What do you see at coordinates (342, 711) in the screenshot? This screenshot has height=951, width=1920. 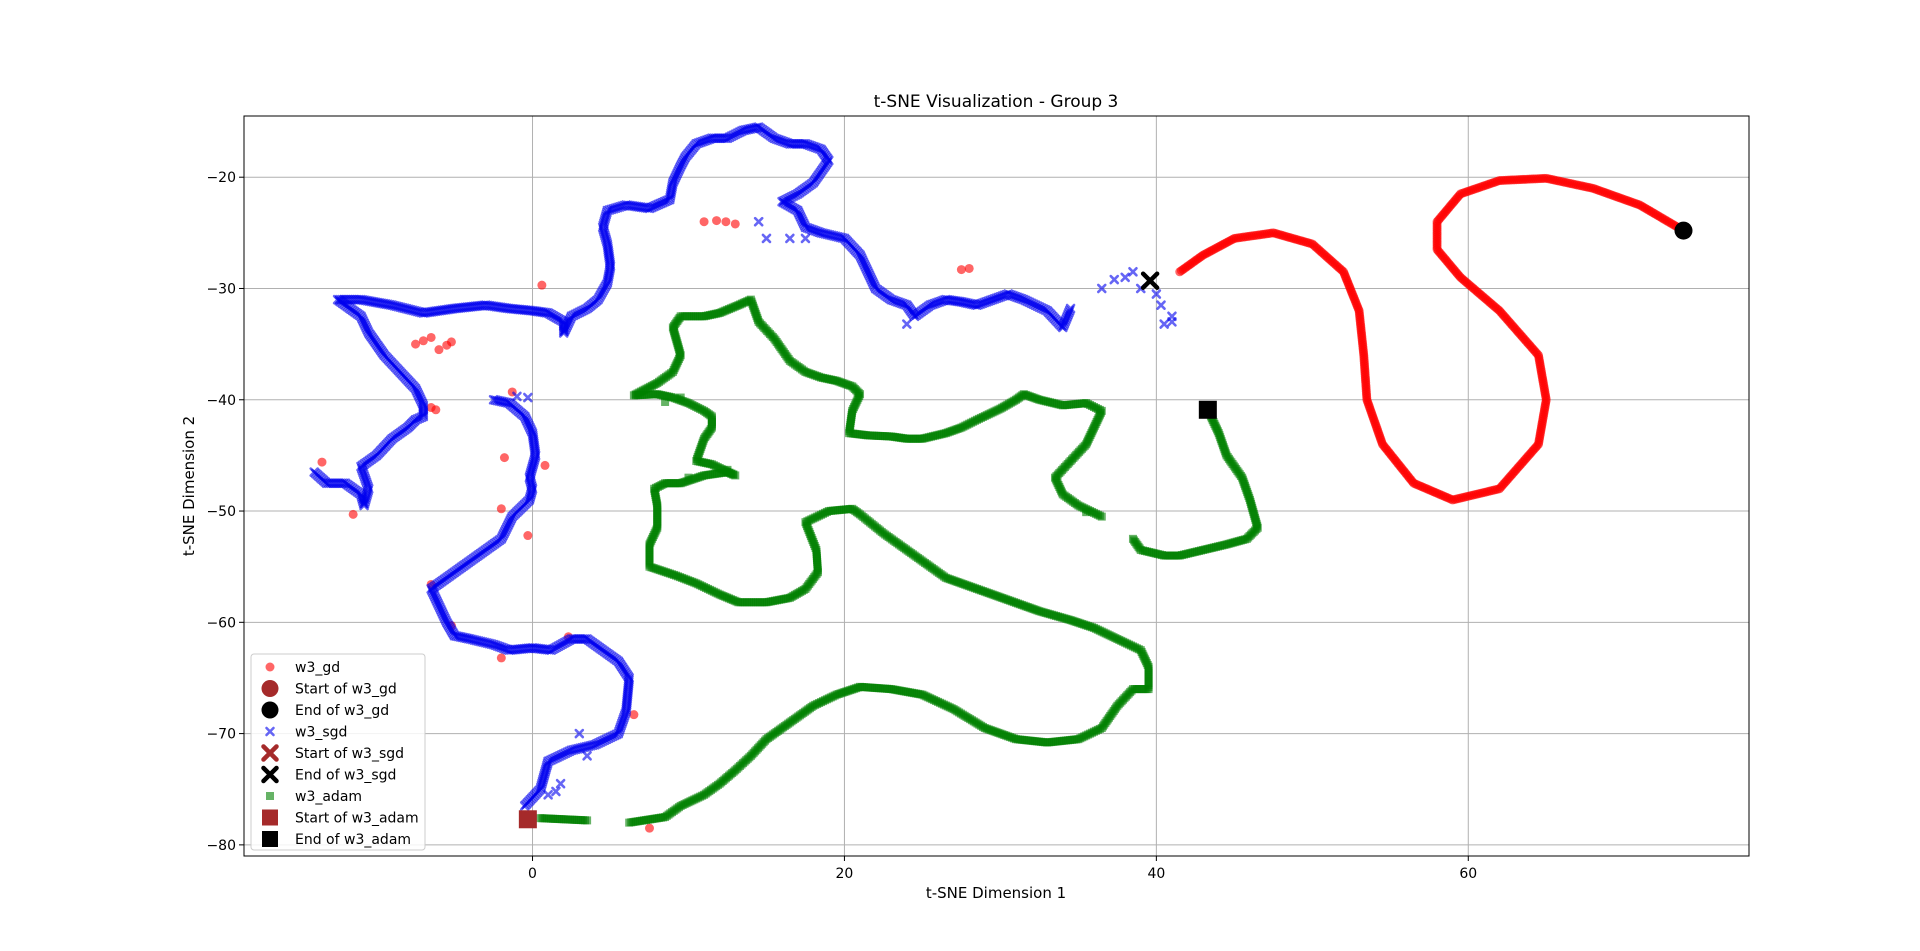 I see `legend-label: End of w3_gd` at bounding box center [342, 711].